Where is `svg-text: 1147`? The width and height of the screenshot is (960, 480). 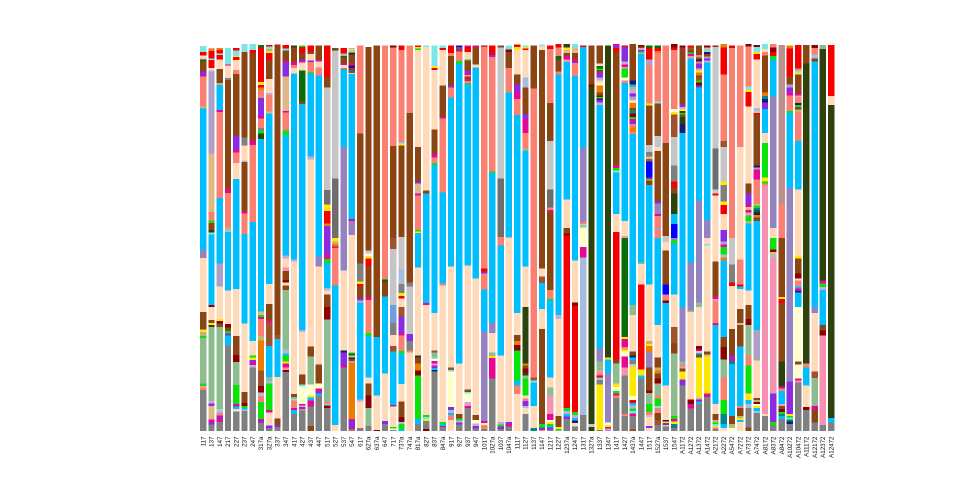 svg-text: 1147 is located at coordinates (542, 443).